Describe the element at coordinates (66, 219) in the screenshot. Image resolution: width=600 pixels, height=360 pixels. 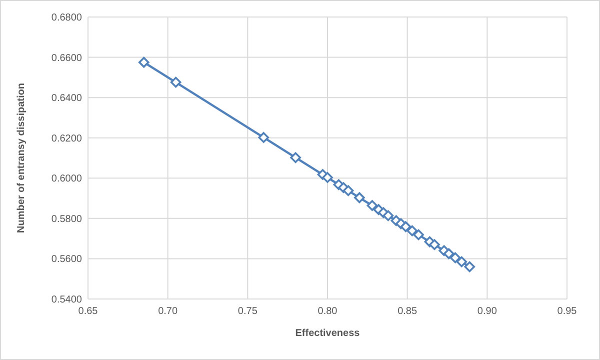
I see `y-tick-label: 0.5800` at that location.